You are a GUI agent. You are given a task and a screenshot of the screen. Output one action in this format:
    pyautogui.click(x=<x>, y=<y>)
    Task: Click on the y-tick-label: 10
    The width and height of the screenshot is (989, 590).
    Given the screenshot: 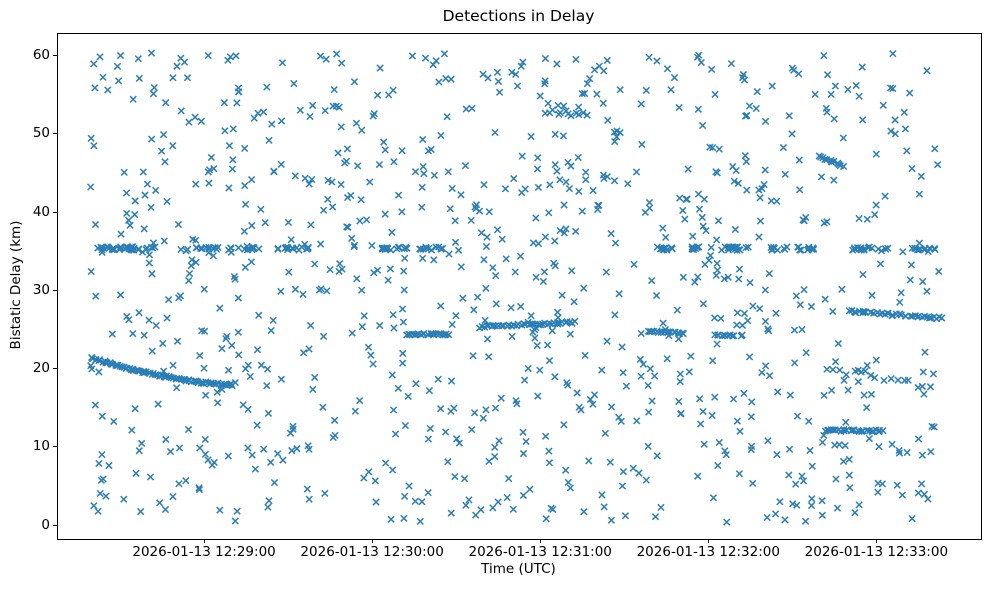 What is the action you would take?
    pyautogui.click(x=41, y=446)
    